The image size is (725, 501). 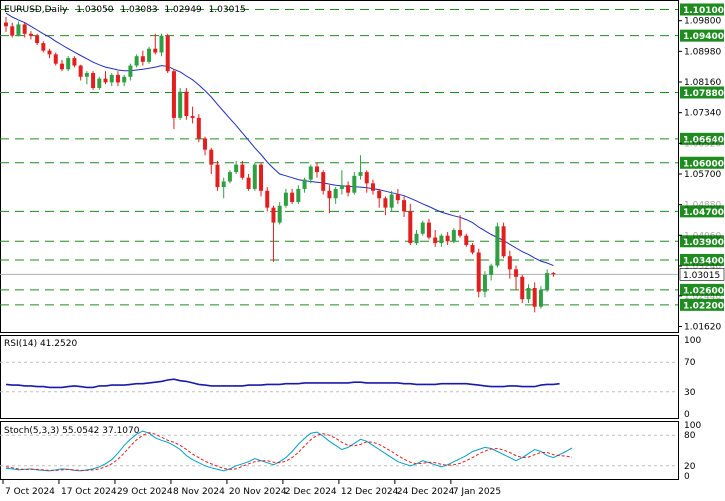 What do you see at coordinates (702, 206) in the screenshot?
I see `price-tick-label: 1.04880` at bounding box center [702, 206].